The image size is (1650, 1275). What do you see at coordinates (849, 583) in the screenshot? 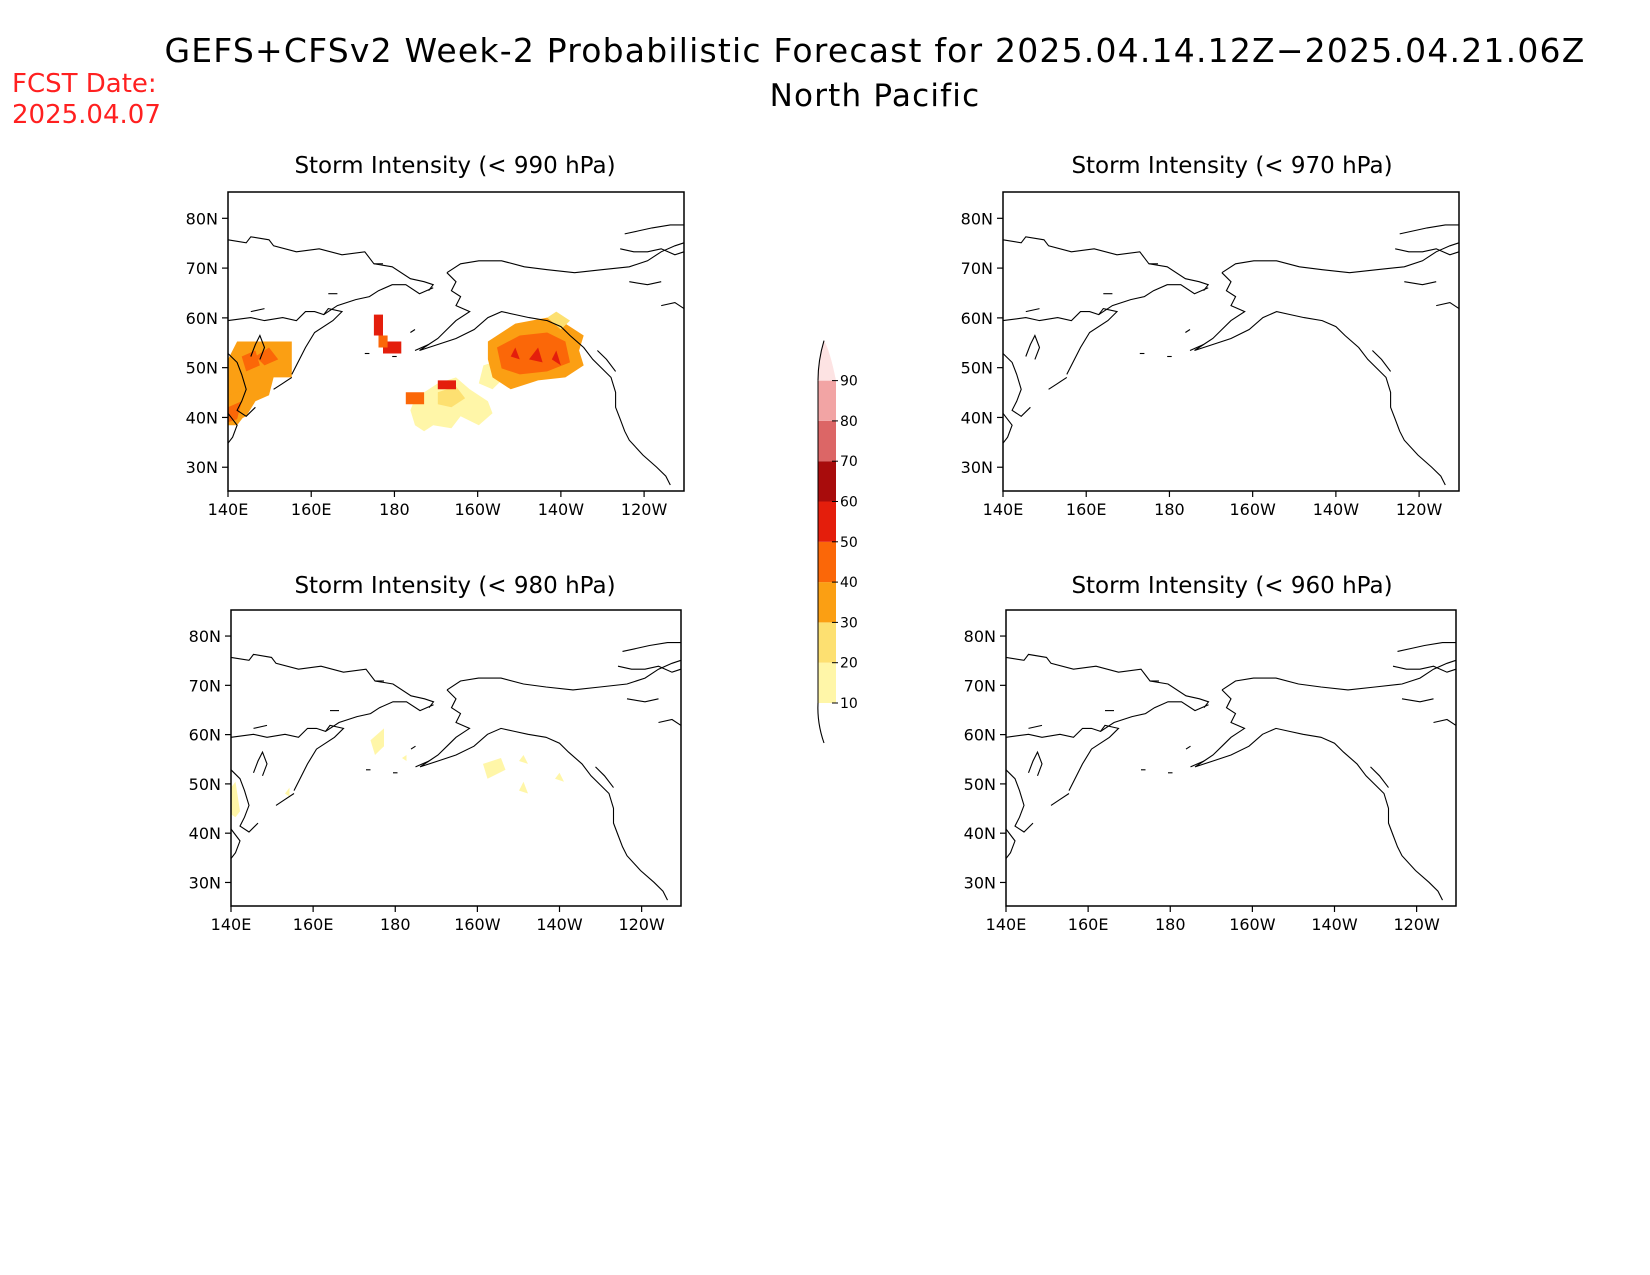
I see `colorbar-label: 40` at bounding box center [849, 583].